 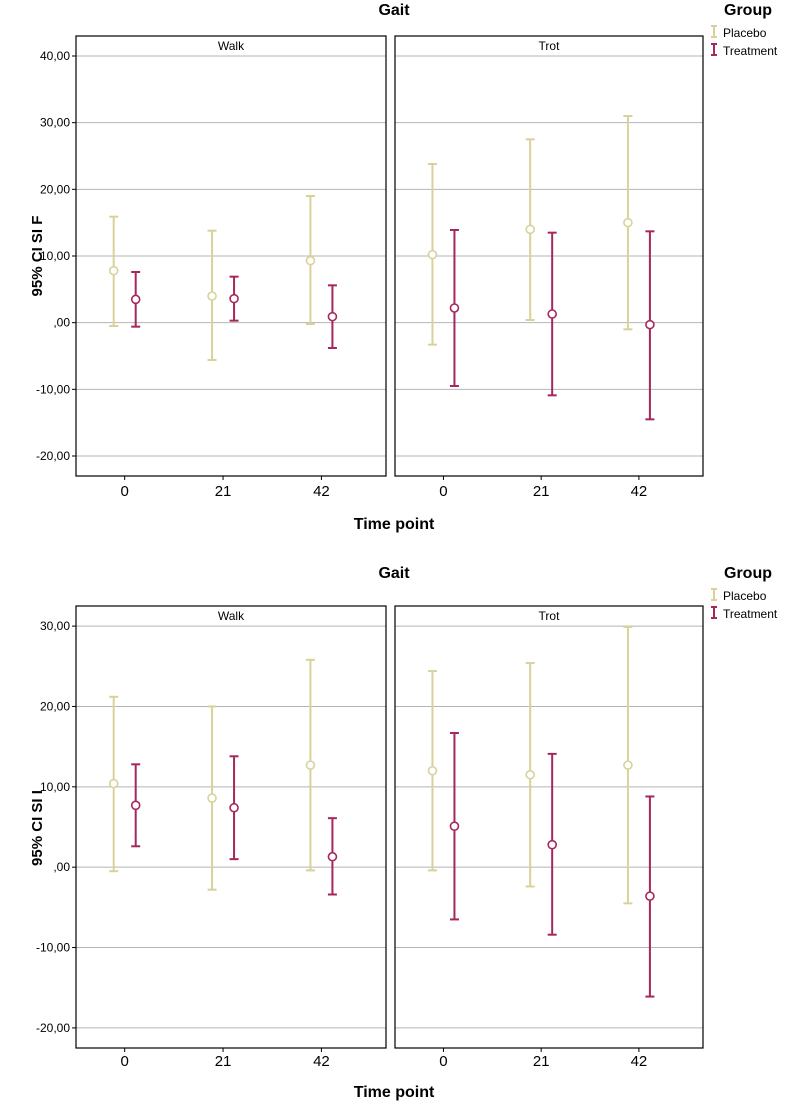 I want to click on y-axis-label: 95% CI SI I, so click(x=37, y=828).